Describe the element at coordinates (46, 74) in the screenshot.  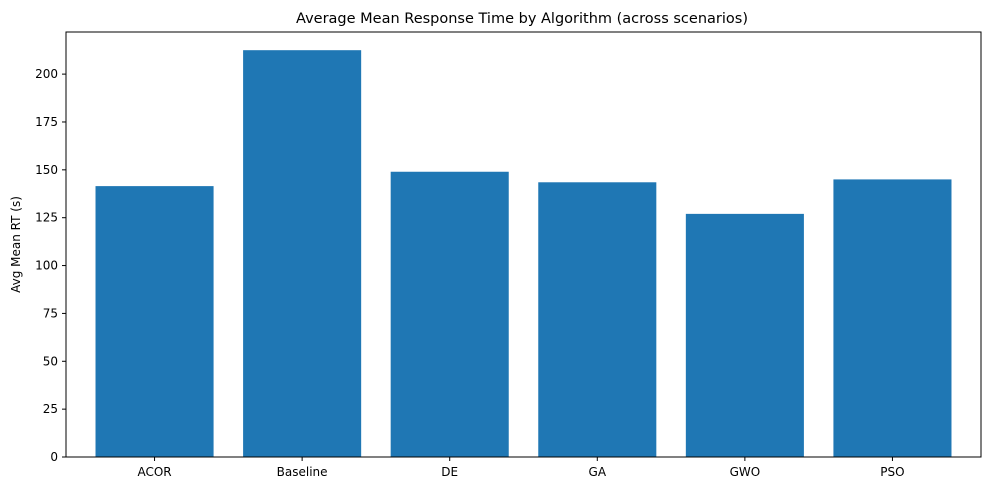
I see `y-tick-label: 200` at that location.